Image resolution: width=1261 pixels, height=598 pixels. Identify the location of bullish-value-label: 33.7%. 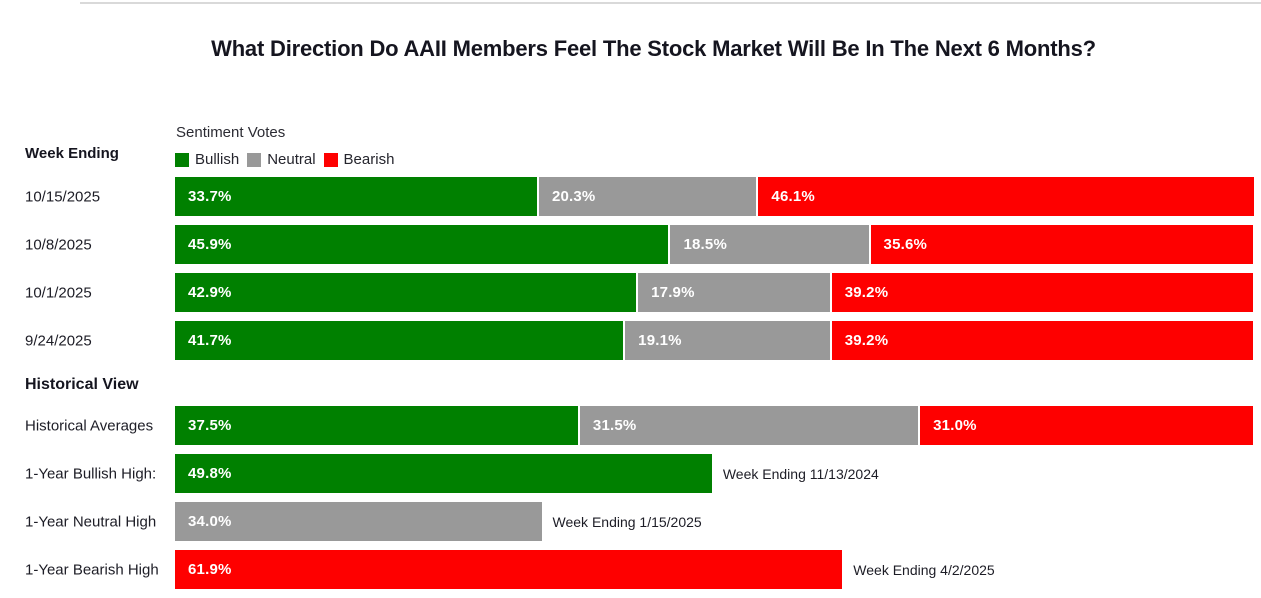
(210, 196).